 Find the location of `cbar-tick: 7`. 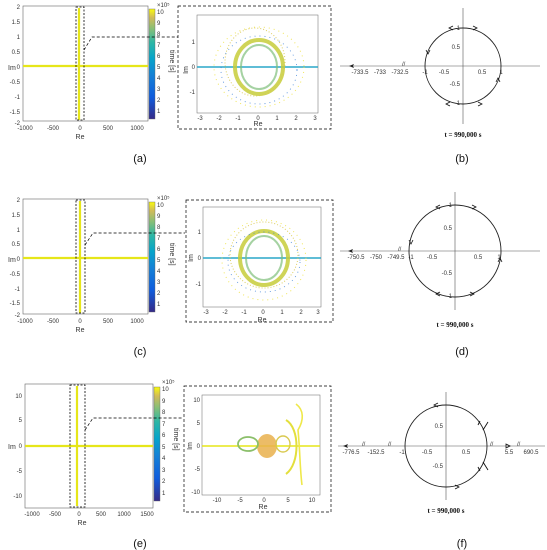

cbar-tick: 7 is located at coordinates (159, 239).